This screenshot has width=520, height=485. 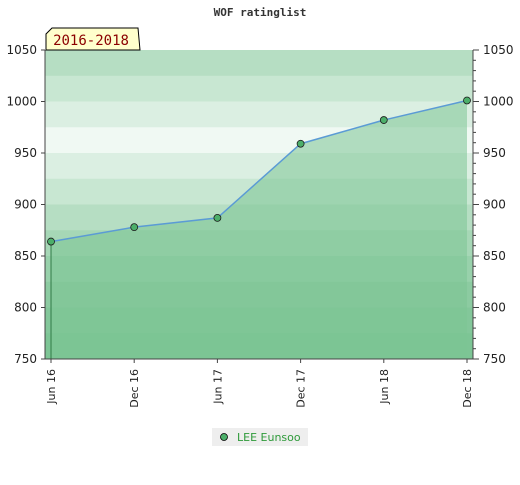 I want to click on y-tick-label-right: 800, so click(x=494, y=308).